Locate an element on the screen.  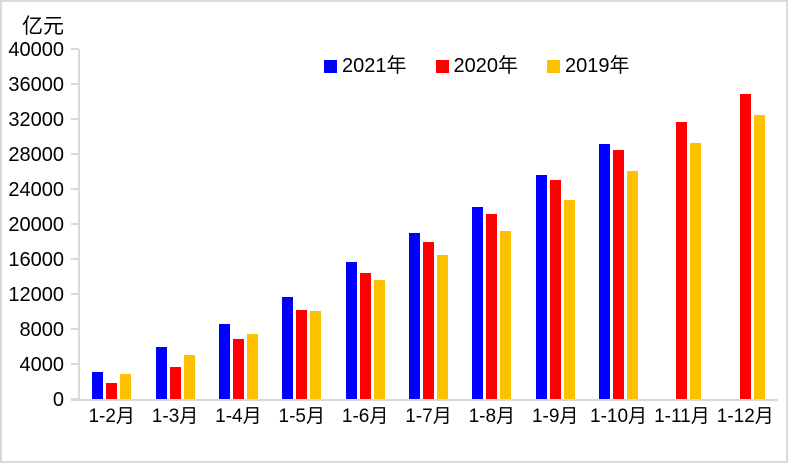
x-axis-label: 1-7月 is located at coordinates (428, 416).